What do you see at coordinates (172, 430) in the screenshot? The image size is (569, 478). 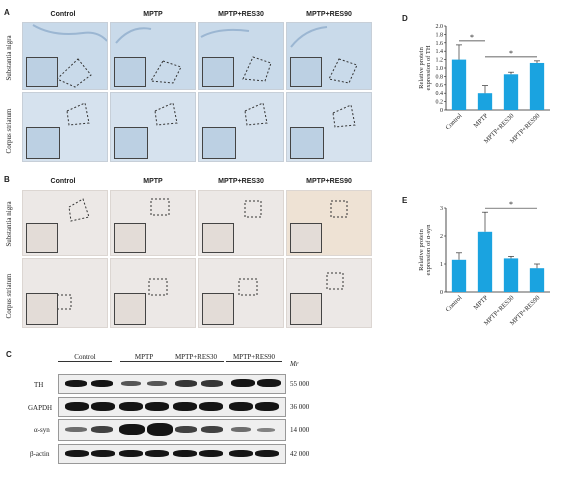 I see `blot-strip-alpha-syn` at bounding box center [172, 430].